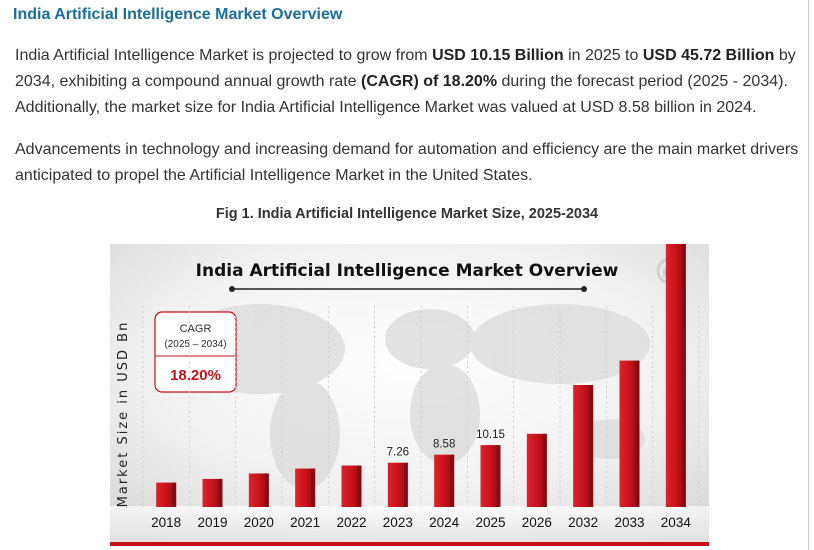  I want to click on bar-2033, so click(629, 433).